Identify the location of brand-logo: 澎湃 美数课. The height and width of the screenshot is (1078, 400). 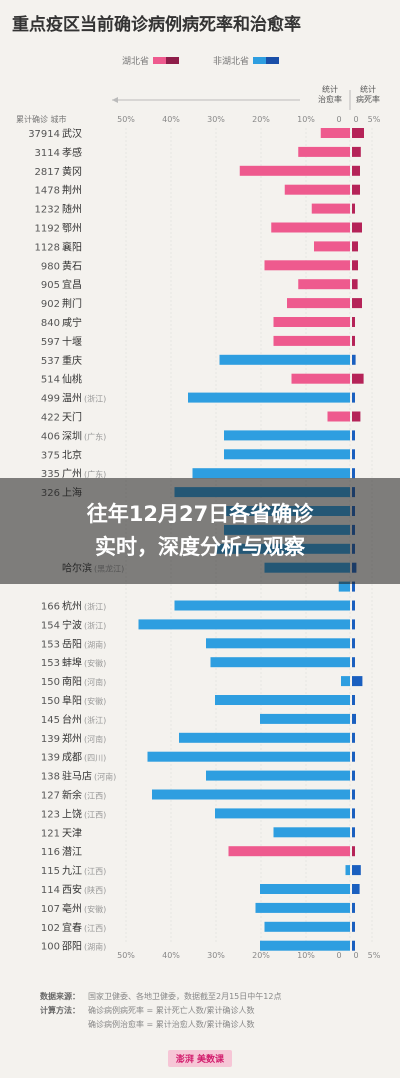
(200, 1057).